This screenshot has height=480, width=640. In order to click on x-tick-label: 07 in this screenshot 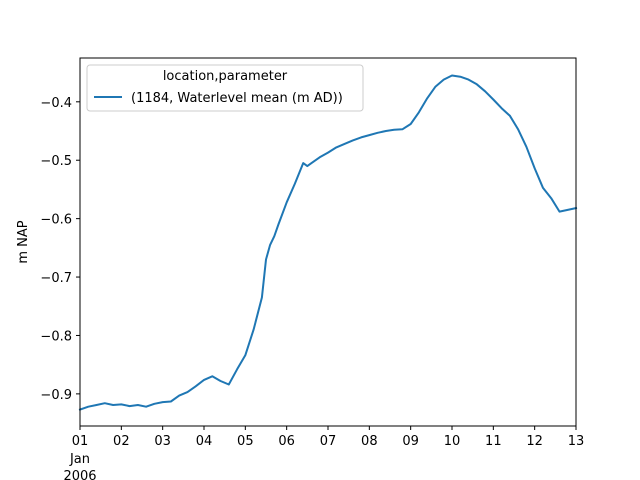, I will do `click(328, 441)`.